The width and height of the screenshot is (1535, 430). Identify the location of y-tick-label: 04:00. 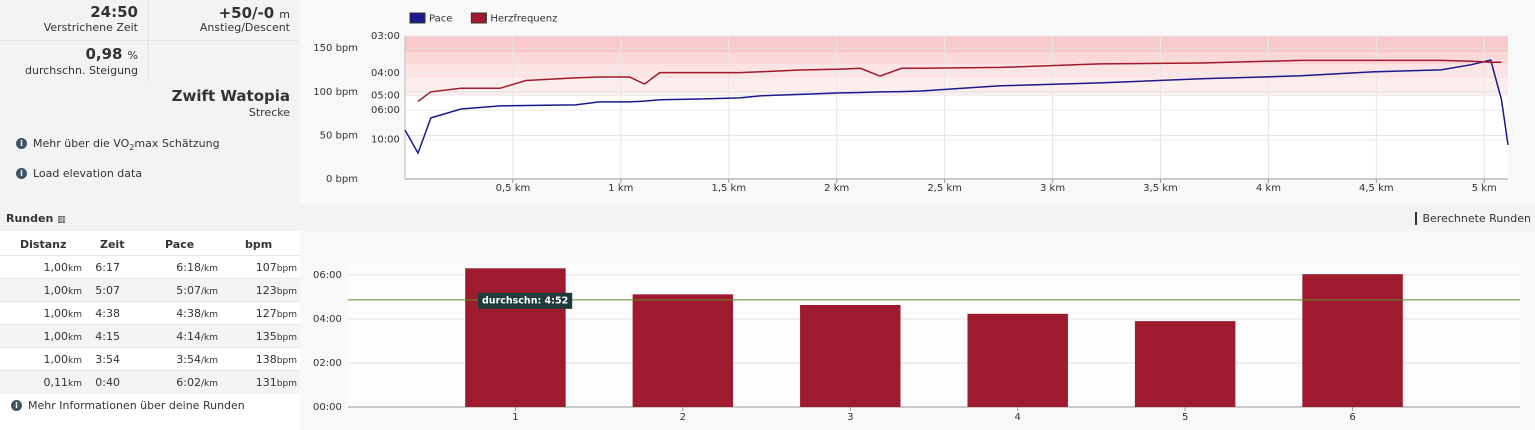
(327, 319).